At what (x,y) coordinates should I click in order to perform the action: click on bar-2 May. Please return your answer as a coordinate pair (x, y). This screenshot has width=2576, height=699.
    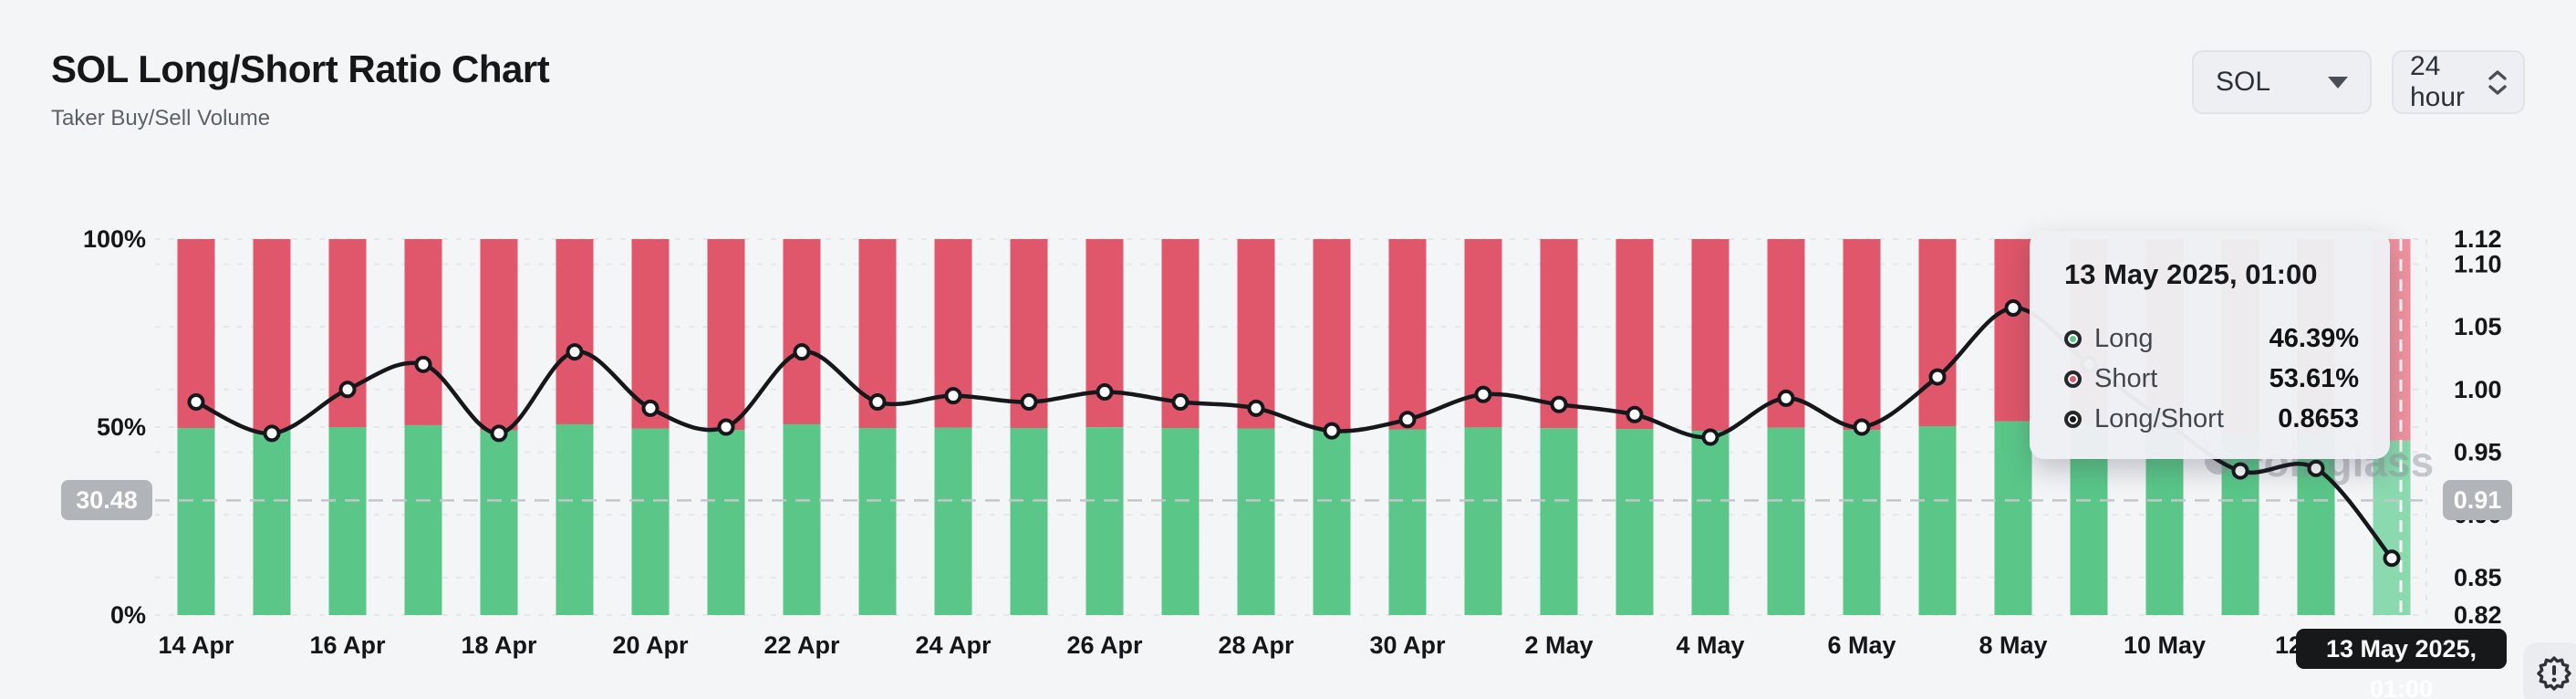
    Looking at the image, I should click on (1559, 427).